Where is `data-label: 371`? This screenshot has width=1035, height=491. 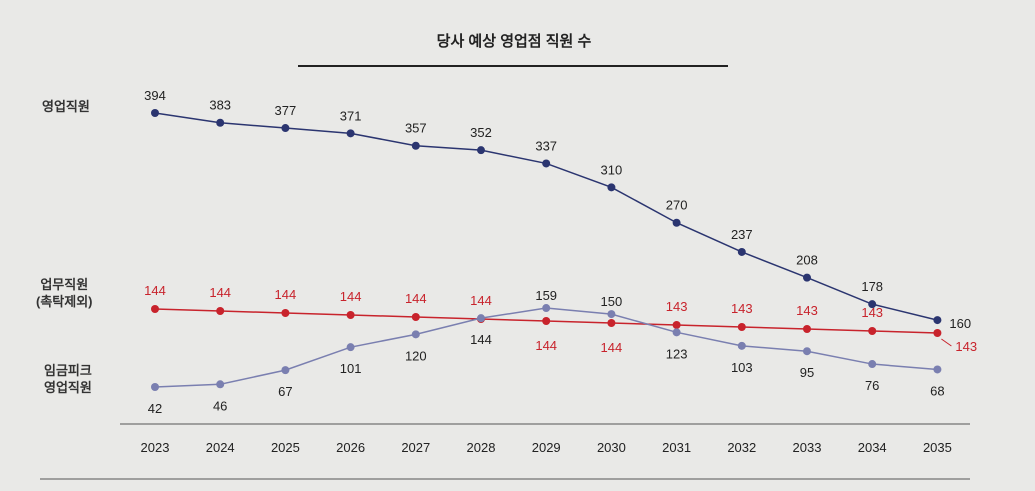 data-label: 371 is located at coordinates (351, 115).